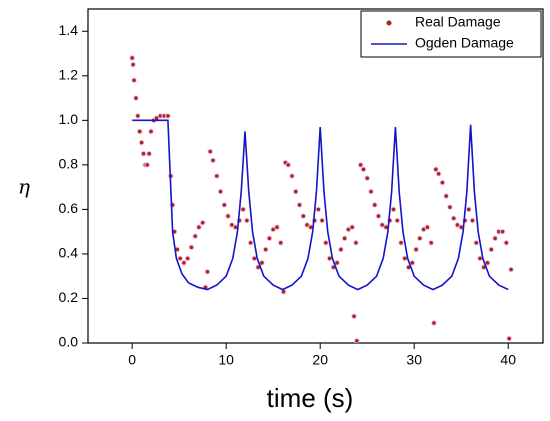 The width and height of the screenshot is (550, 421). I want to click on x-axis-label: time (s), so click(310, 398).